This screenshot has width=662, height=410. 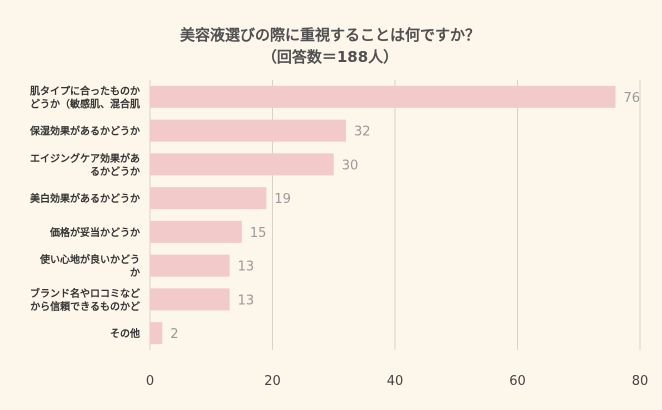 I want to click on category-label-line: 肌タイプに合ったものか, so click(x=85, y=90).